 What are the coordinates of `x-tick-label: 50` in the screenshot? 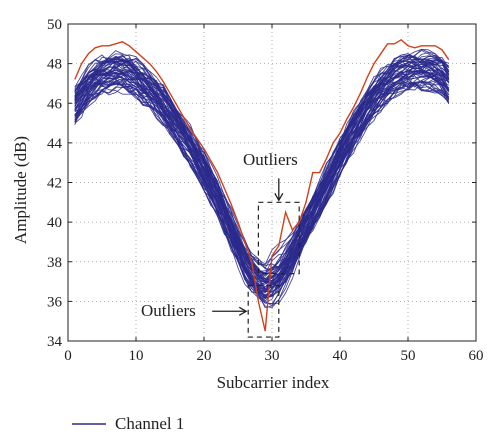 It's located at (408, 356).